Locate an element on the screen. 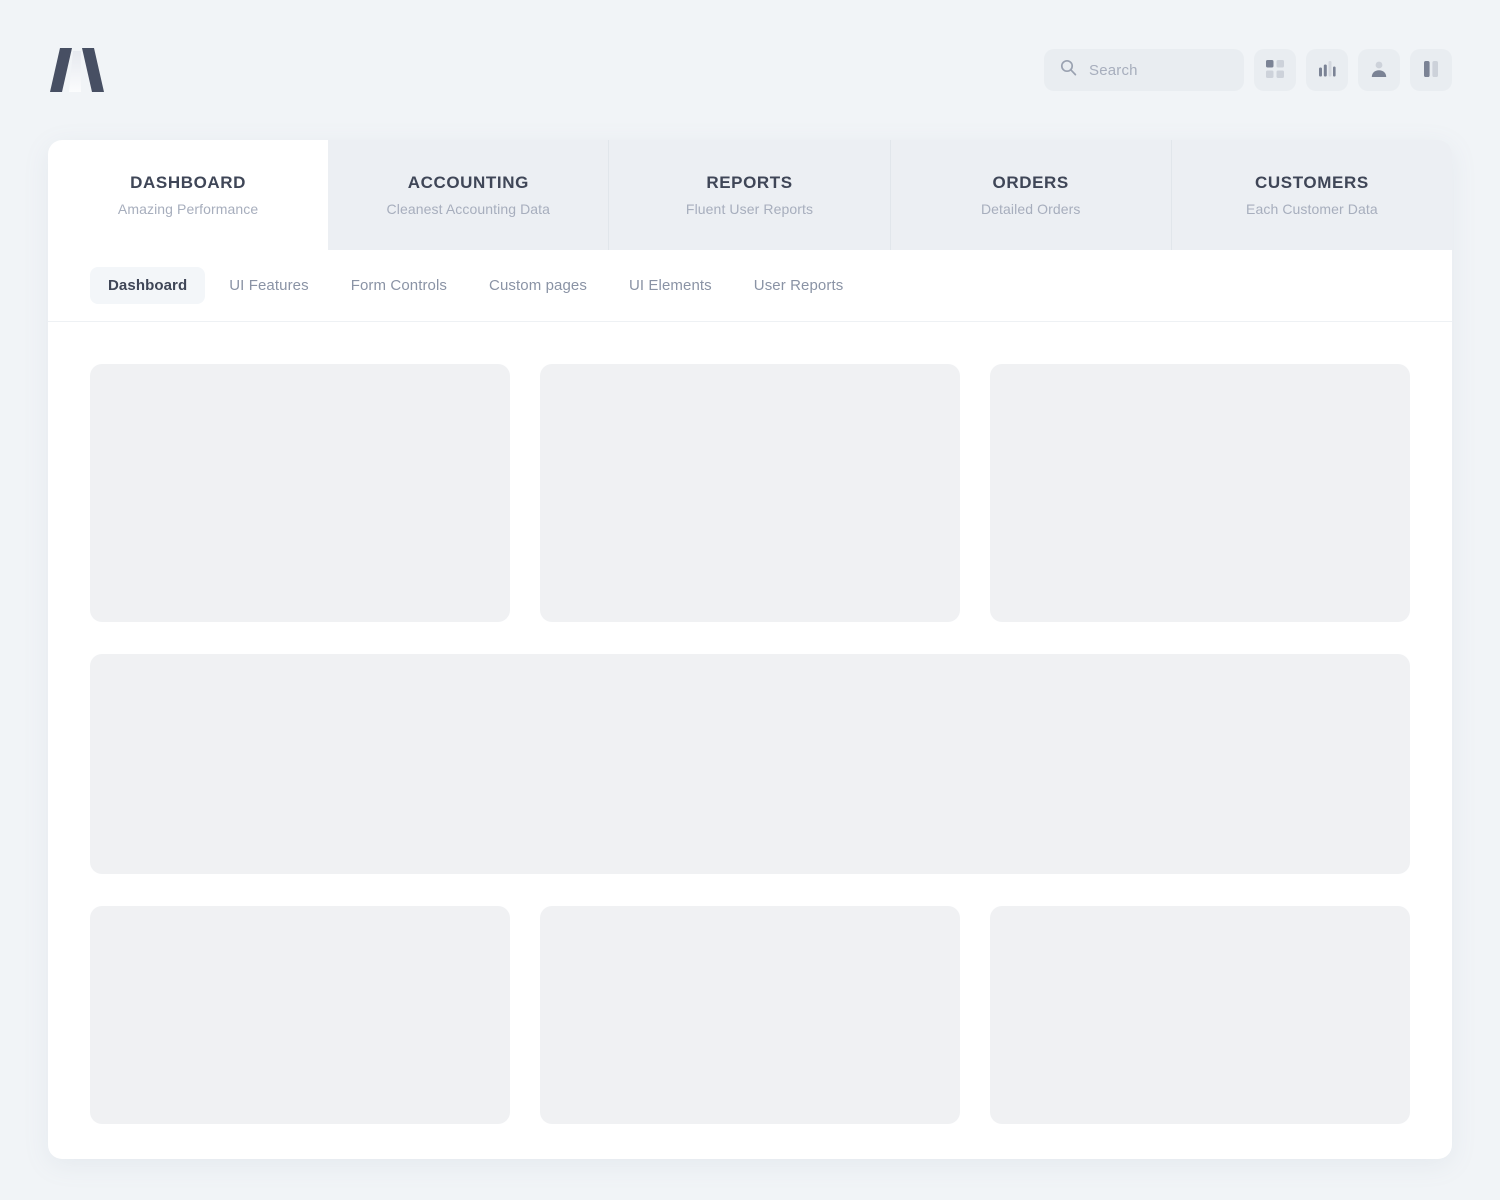 Image resolution: width=1500 pixels, height=1200 pixels. bar-chart-icon is located at coordinates (1327, 70).